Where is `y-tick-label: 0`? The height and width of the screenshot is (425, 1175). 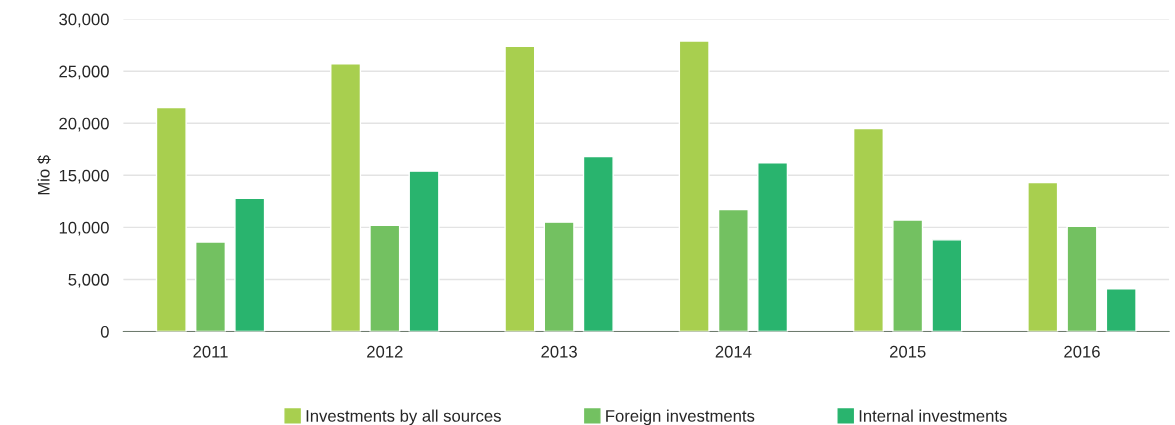 y-tick-label: 0 is located at coordinates (104, 331).